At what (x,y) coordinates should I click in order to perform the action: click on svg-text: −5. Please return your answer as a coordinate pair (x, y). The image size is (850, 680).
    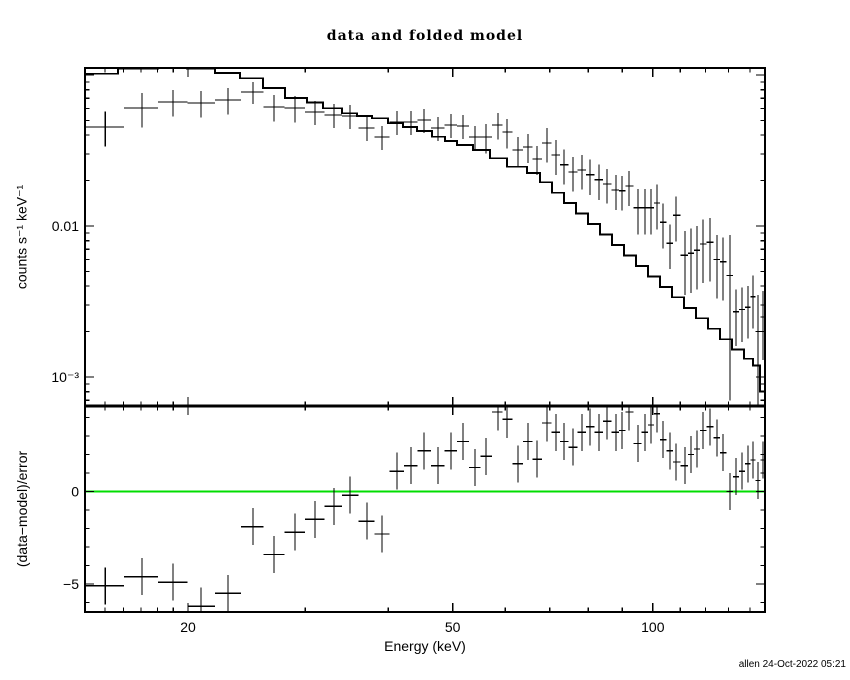
    Looking at the image, I should click on (71, 584).